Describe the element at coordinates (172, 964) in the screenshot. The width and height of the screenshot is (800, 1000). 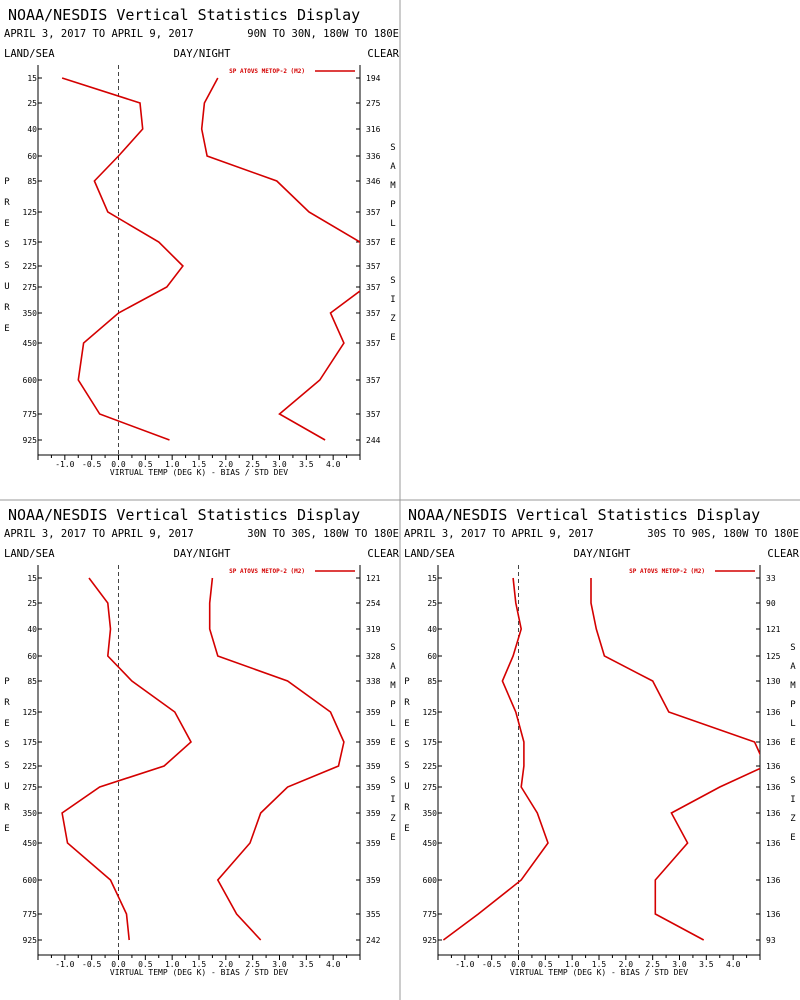
I see `x-tick-label: 1.0` at that location.